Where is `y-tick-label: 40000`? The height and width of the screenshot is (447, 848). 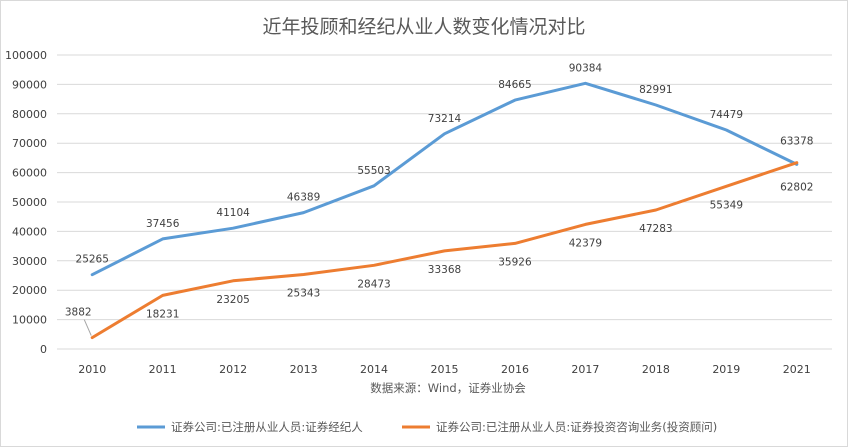
y-tick-label: 40000 is located at coordinates (29, 231).